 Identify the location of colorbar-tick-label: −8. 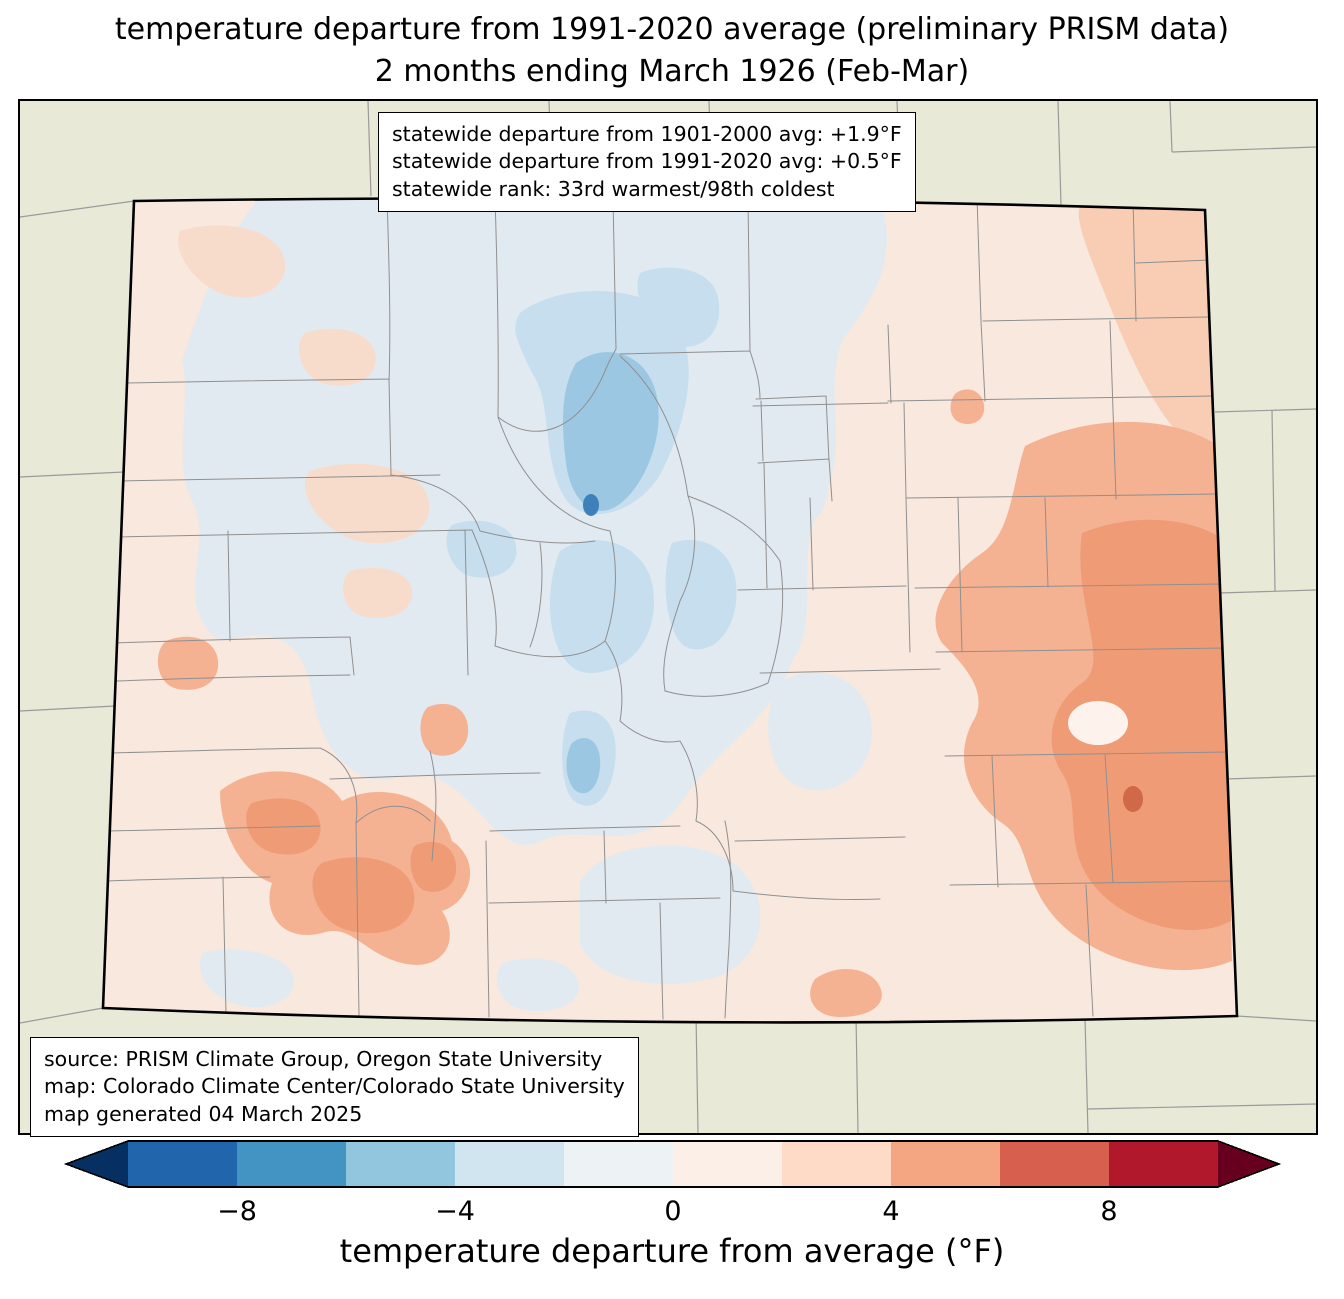
(237, 1211).